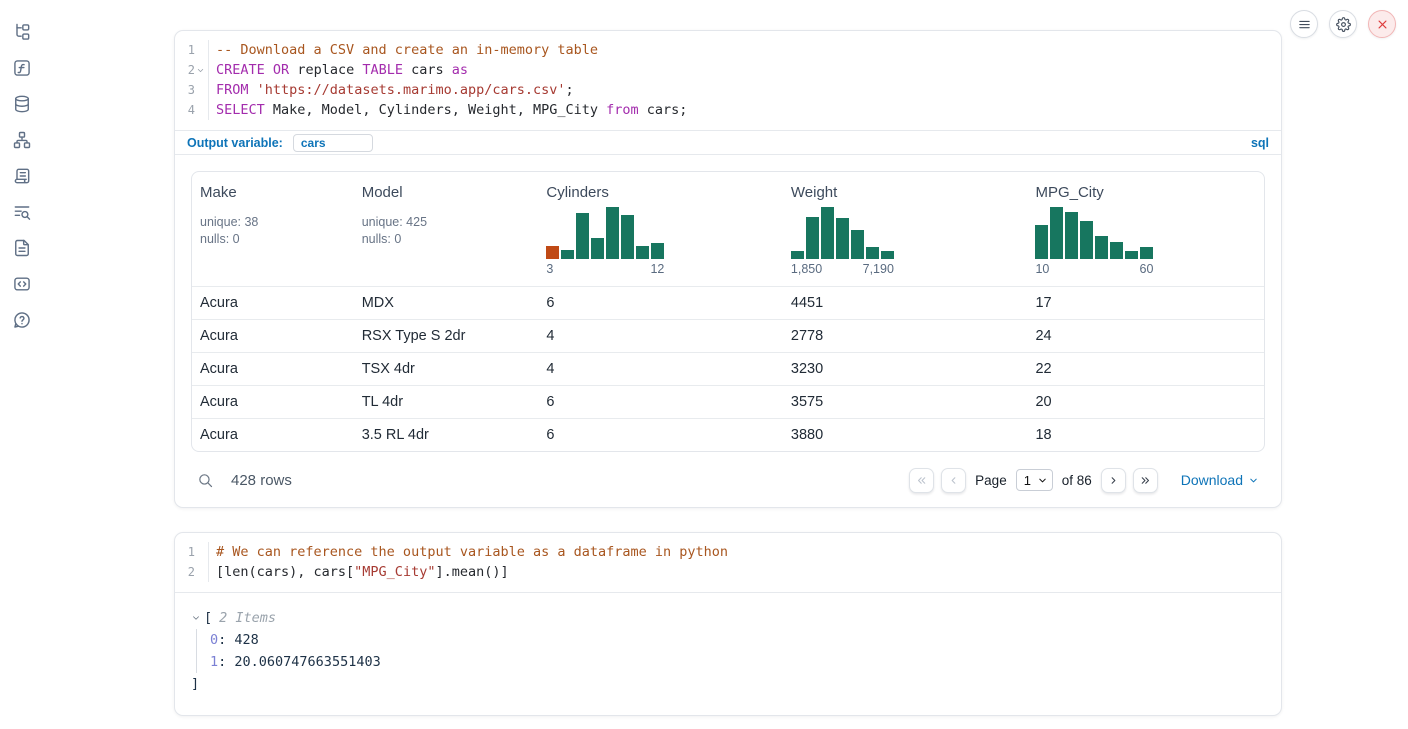 The height and width of the screenshot is (729, 1408). I want to click on help-icon, so click(22, 320).